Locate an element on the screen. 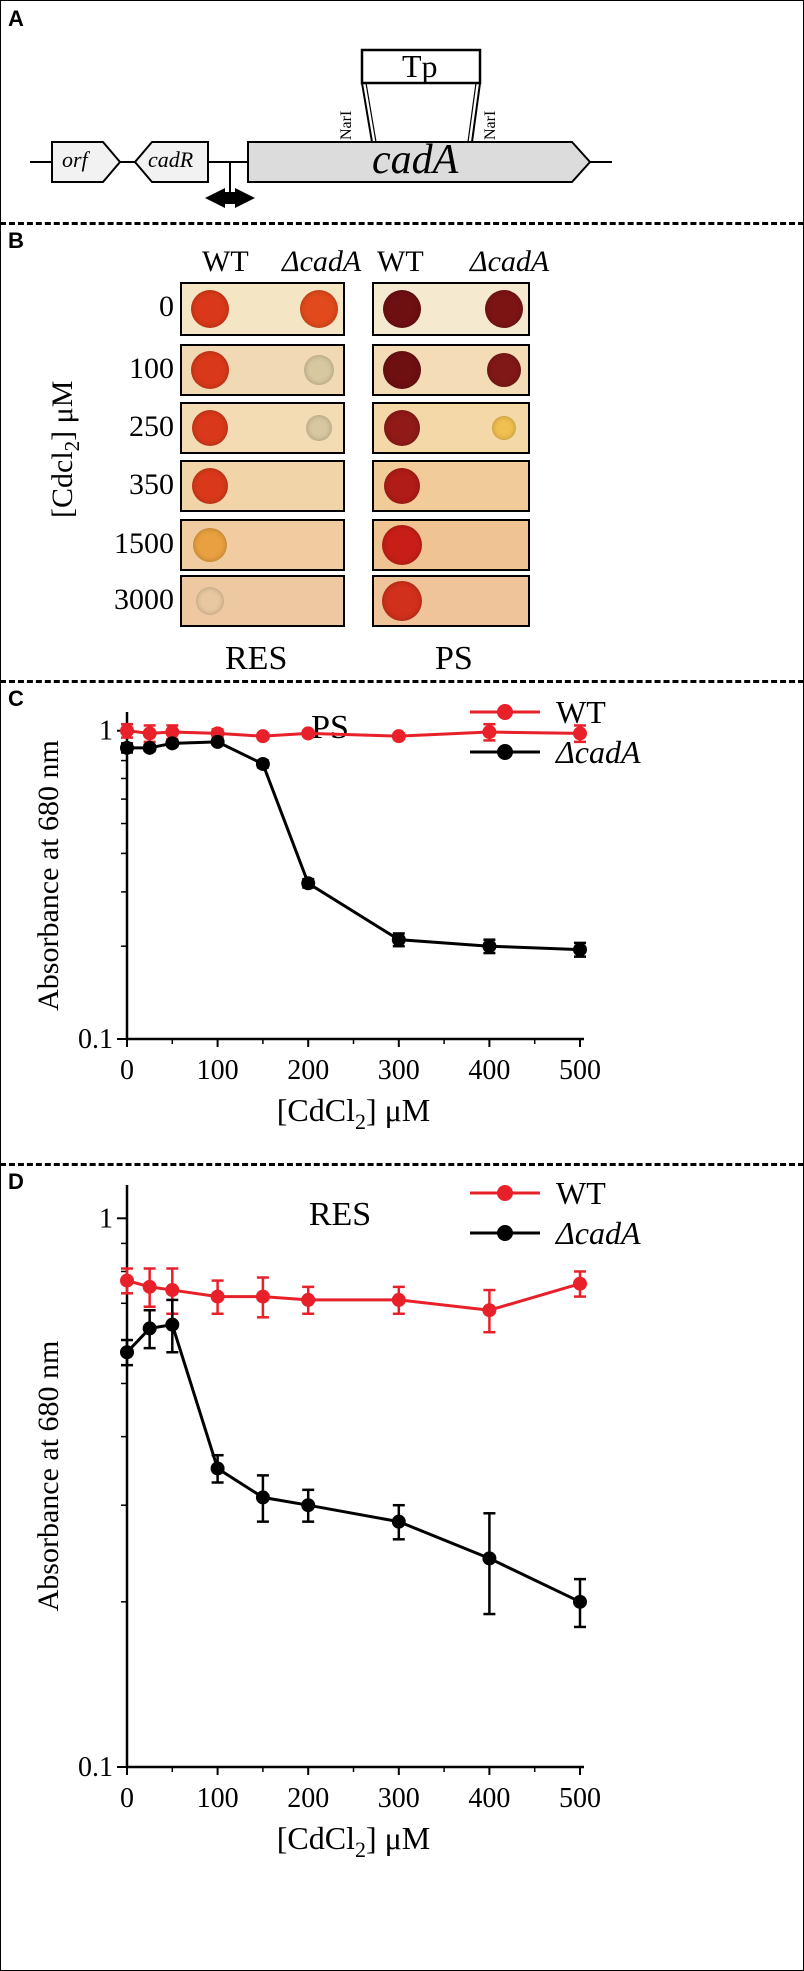 The height and width of the screenshot is (1971, 804). concentration-label: 100 is located at coordinates (151, 368).